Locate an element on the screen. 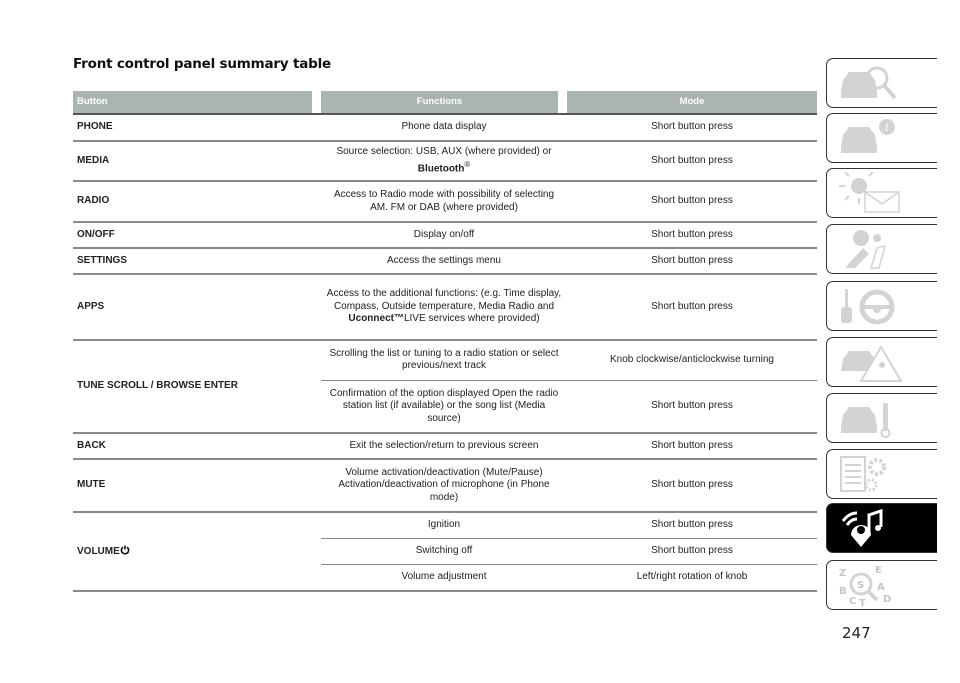  header-functions: Functions is located at coordinates (439, 102).